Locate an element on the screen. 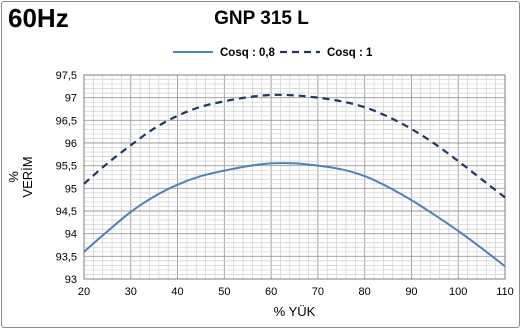  y-tick-label: 94,5 is located at coordinates (66, 212).